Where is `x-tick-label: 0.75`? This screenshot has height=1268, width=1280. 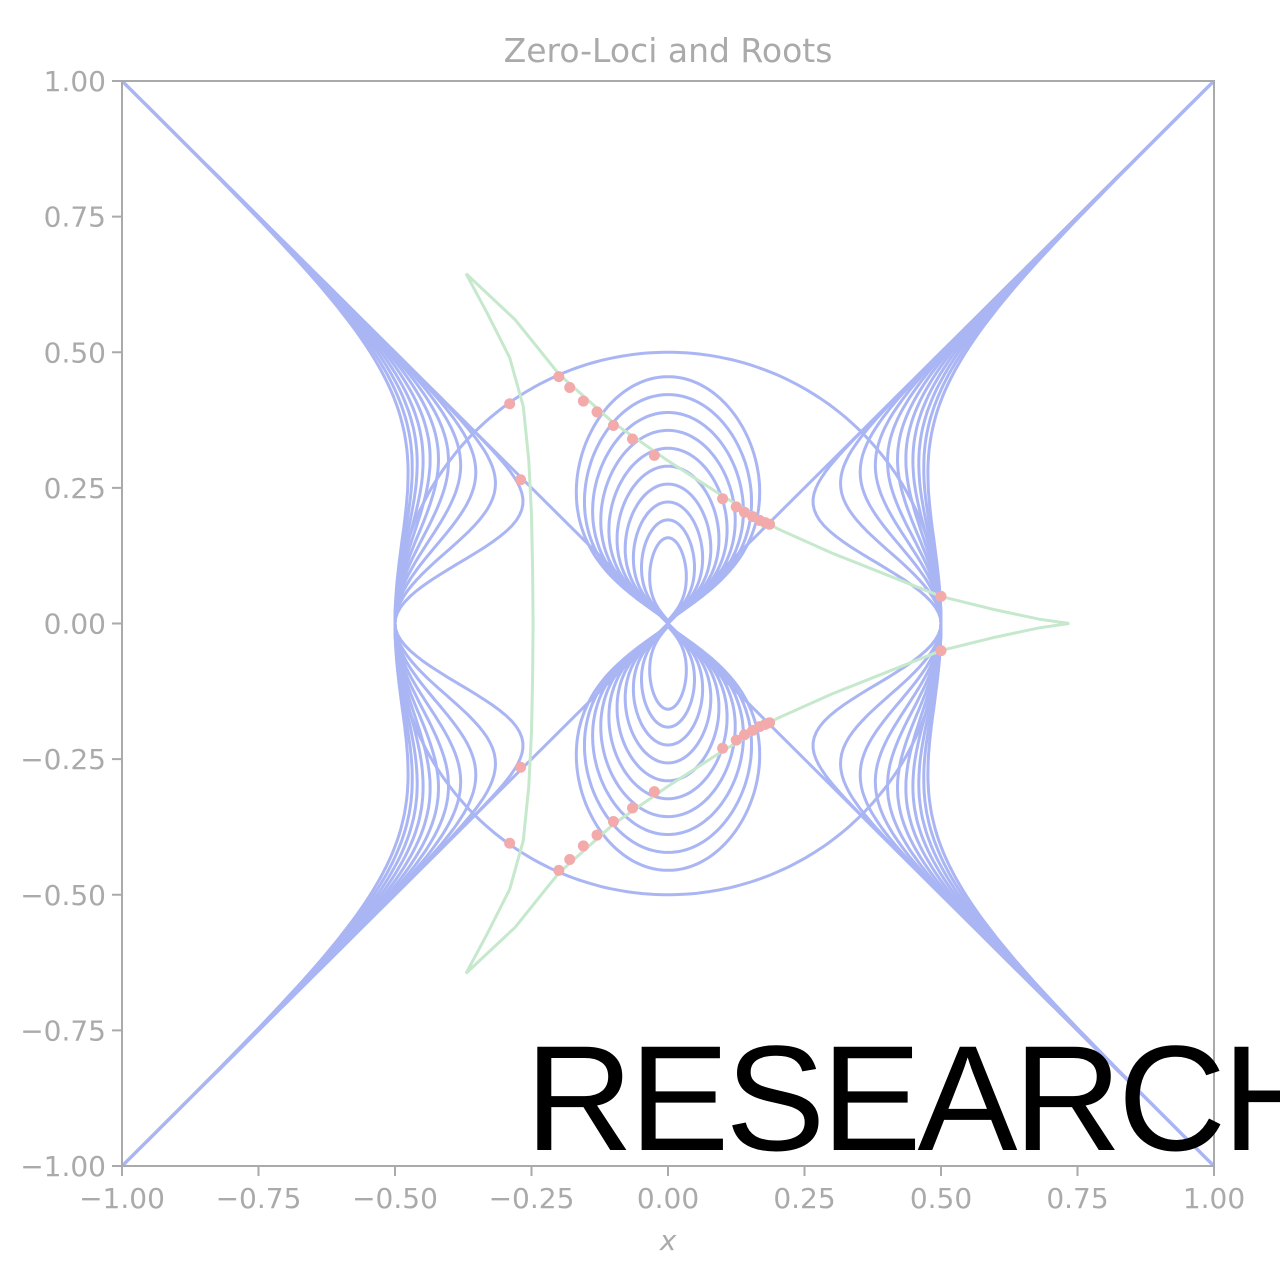
x-tick-label: 0.75 is located at coordinates (1077, 1198).